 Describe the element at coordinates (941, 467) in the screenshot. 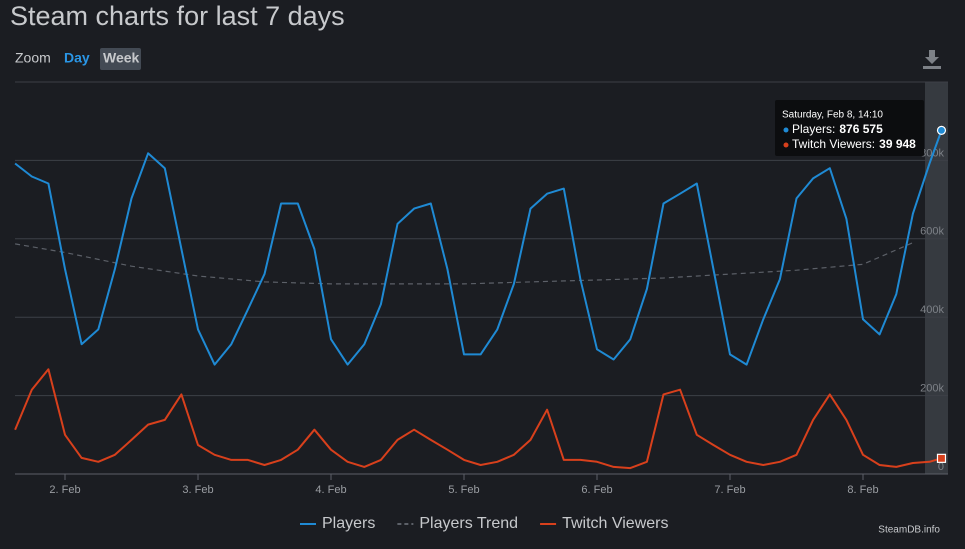

I see `y-tick-label: 0` at that location.